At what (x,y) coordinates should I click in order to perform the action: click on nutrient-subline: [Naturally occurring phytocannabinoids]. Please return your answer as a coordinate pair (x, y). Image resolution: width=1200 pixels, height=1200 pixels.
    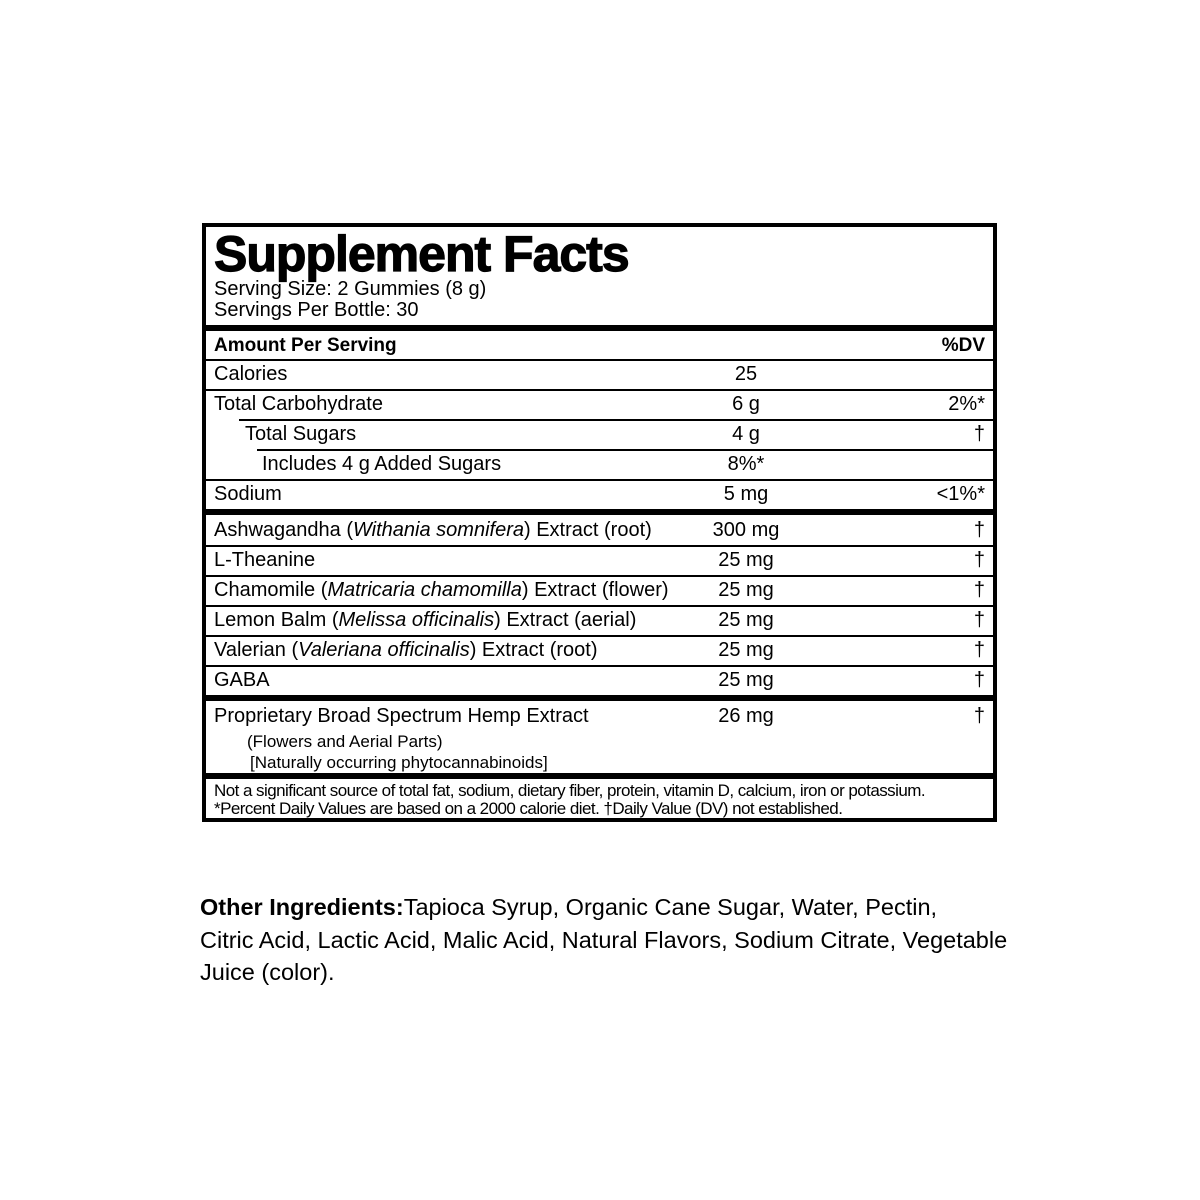
    Looking at the image, I should click on (399, 762).